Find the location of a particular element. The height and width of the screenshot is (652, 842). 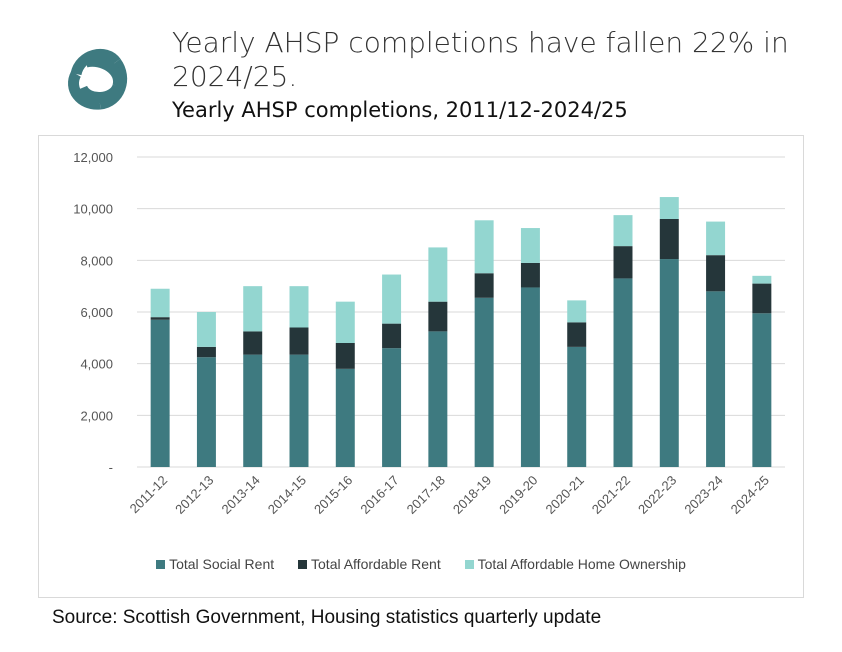

legend-label-home-ownership: Total Affordable Home Ownership is located at coordinates (581, 564).